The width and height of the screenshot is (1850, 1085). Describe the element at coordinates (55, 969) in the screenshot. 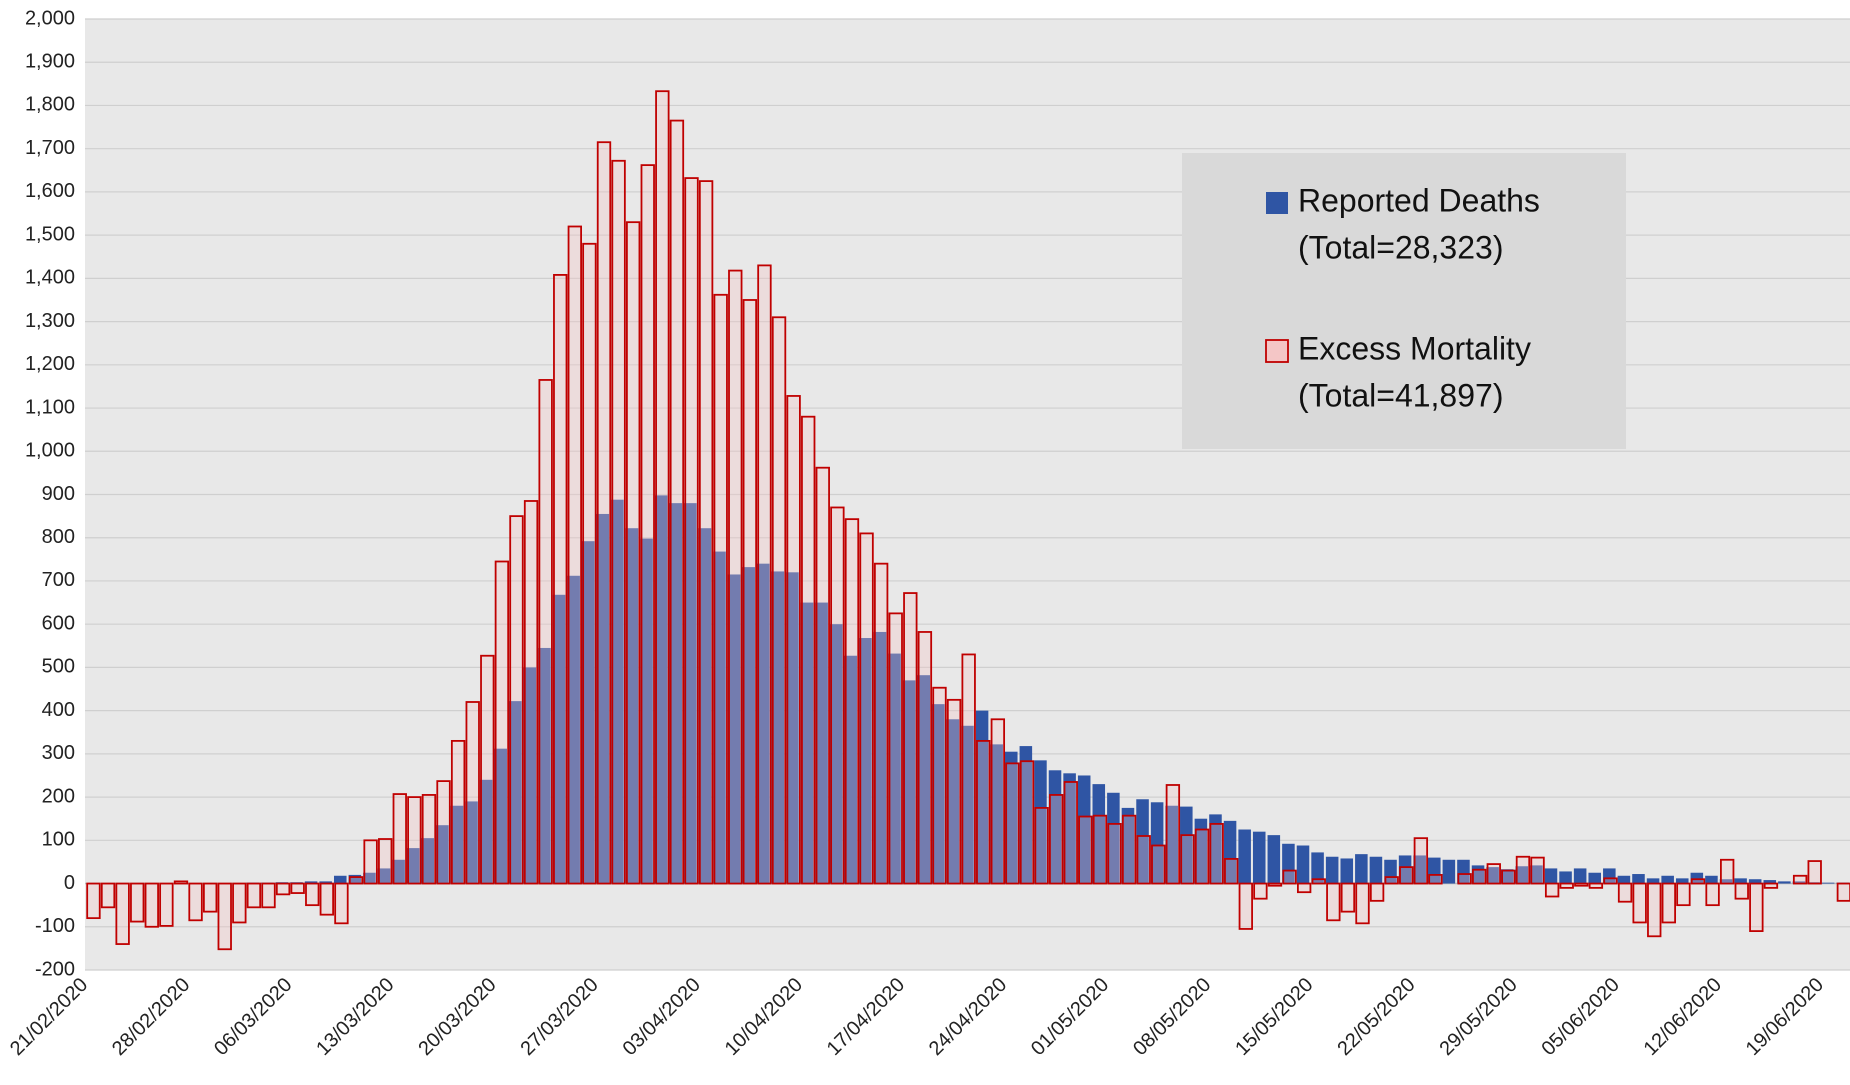

I see `y-tick-label: -200` at that location.